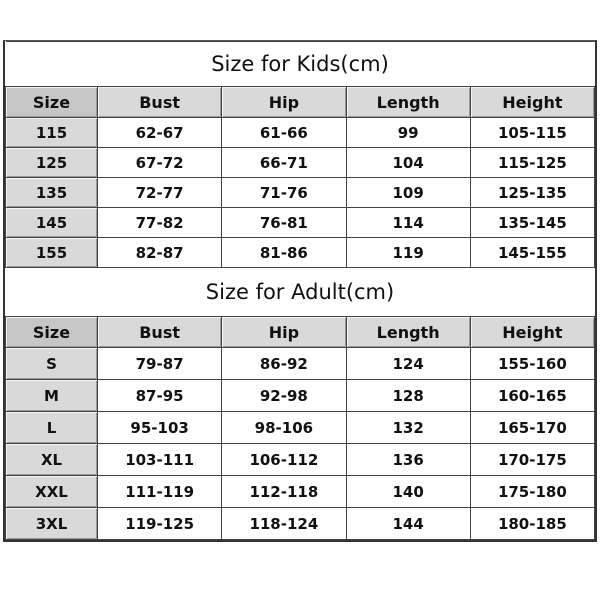  What do you see at coordinates (284, 459) in the screenshot?
I see `table-cell: 106-112` at bounding box center [284, 459].